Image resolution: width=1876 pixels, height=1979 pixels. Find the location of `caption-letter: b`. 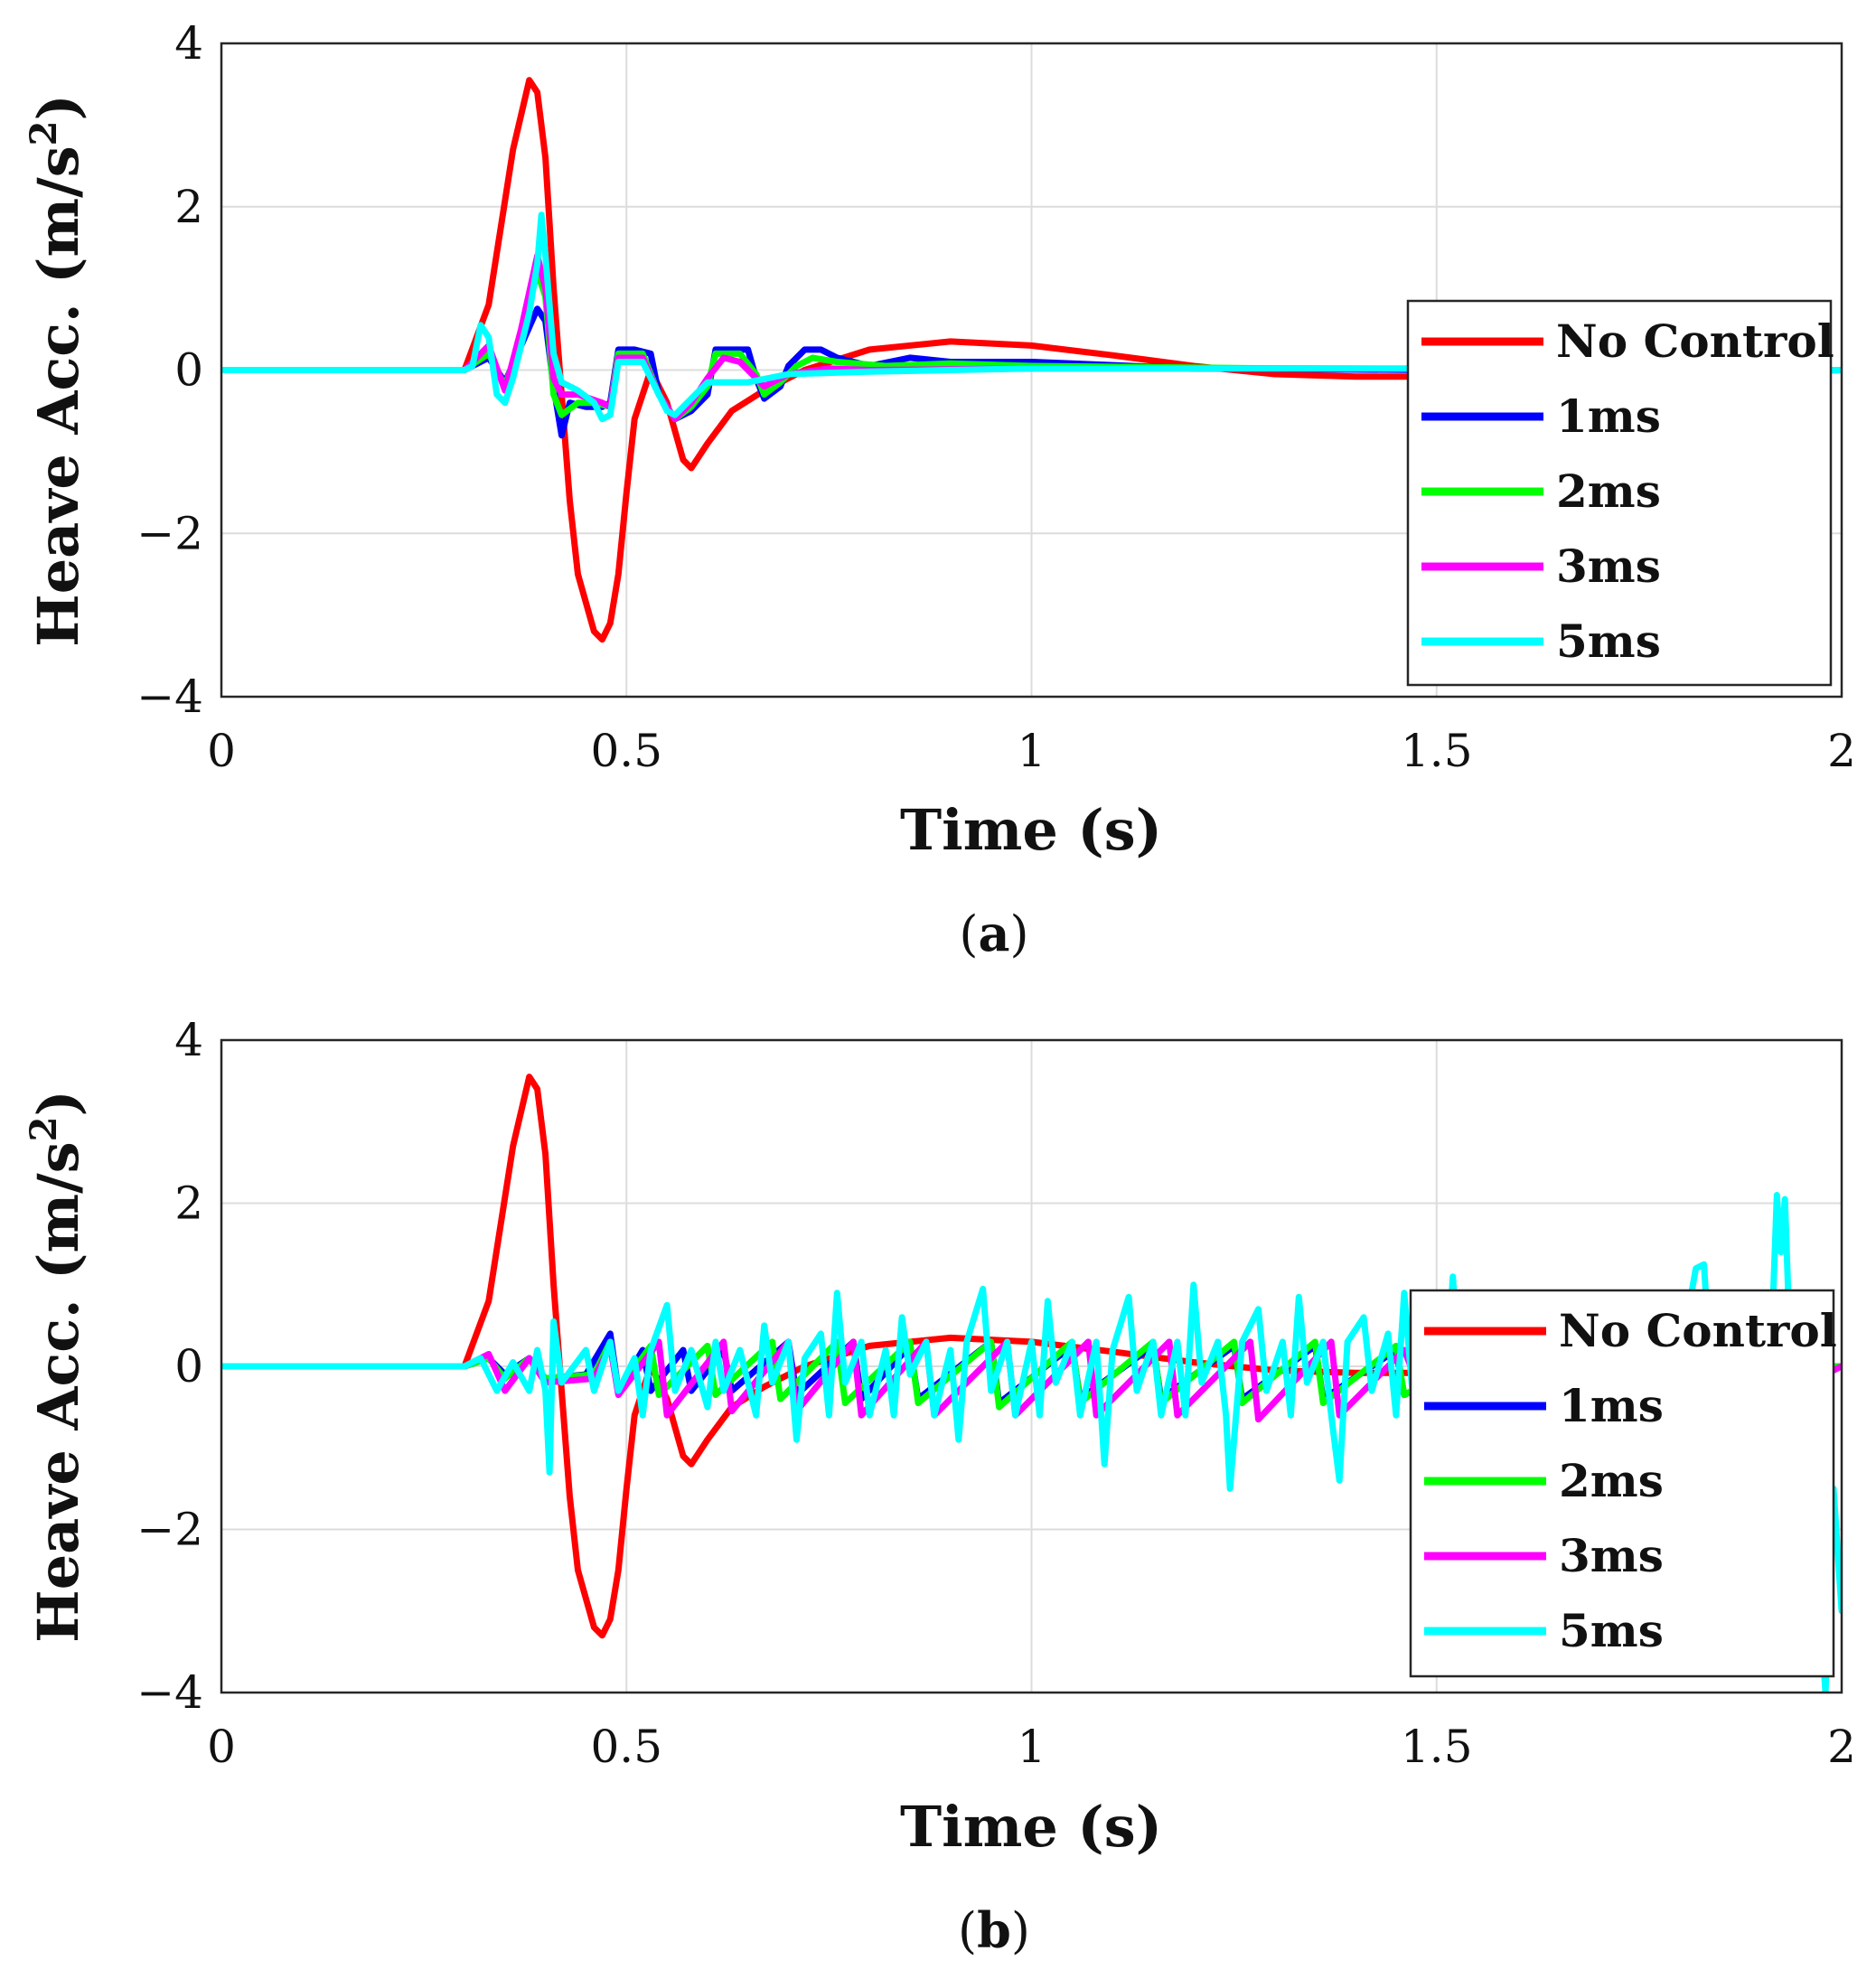

caption-letter: b is located at coordinates (994, 1930).